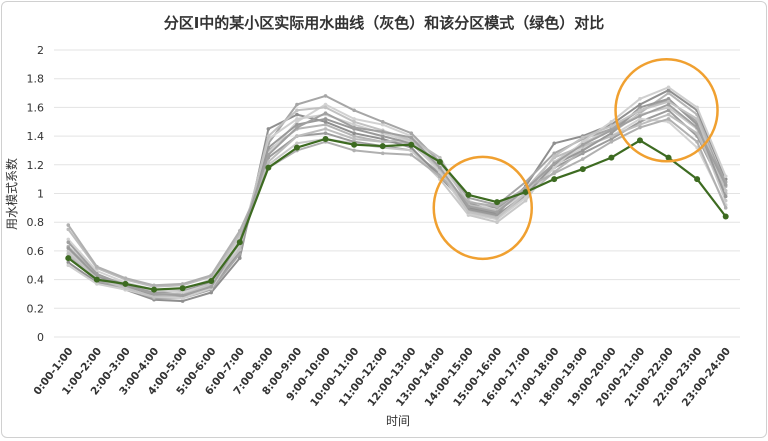  Describe the element at coordinates (36, 165) in the screenshot. I see `y-tick-label: 1.2` at that location.